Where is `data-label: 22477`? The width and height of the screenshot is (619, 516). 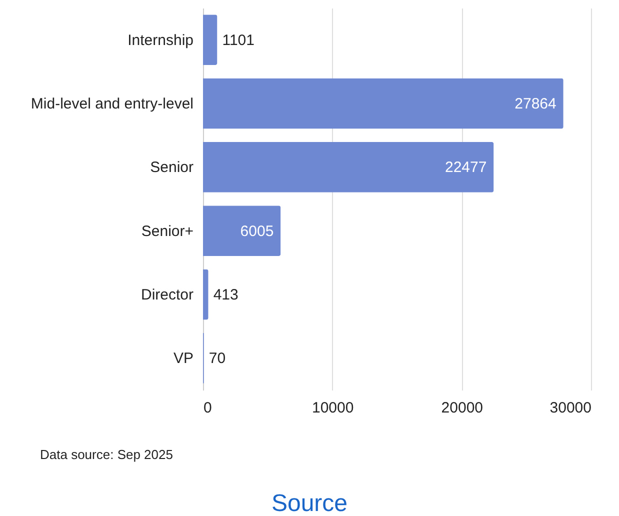
data-label: 22477 is located at coordinates (465, 167).